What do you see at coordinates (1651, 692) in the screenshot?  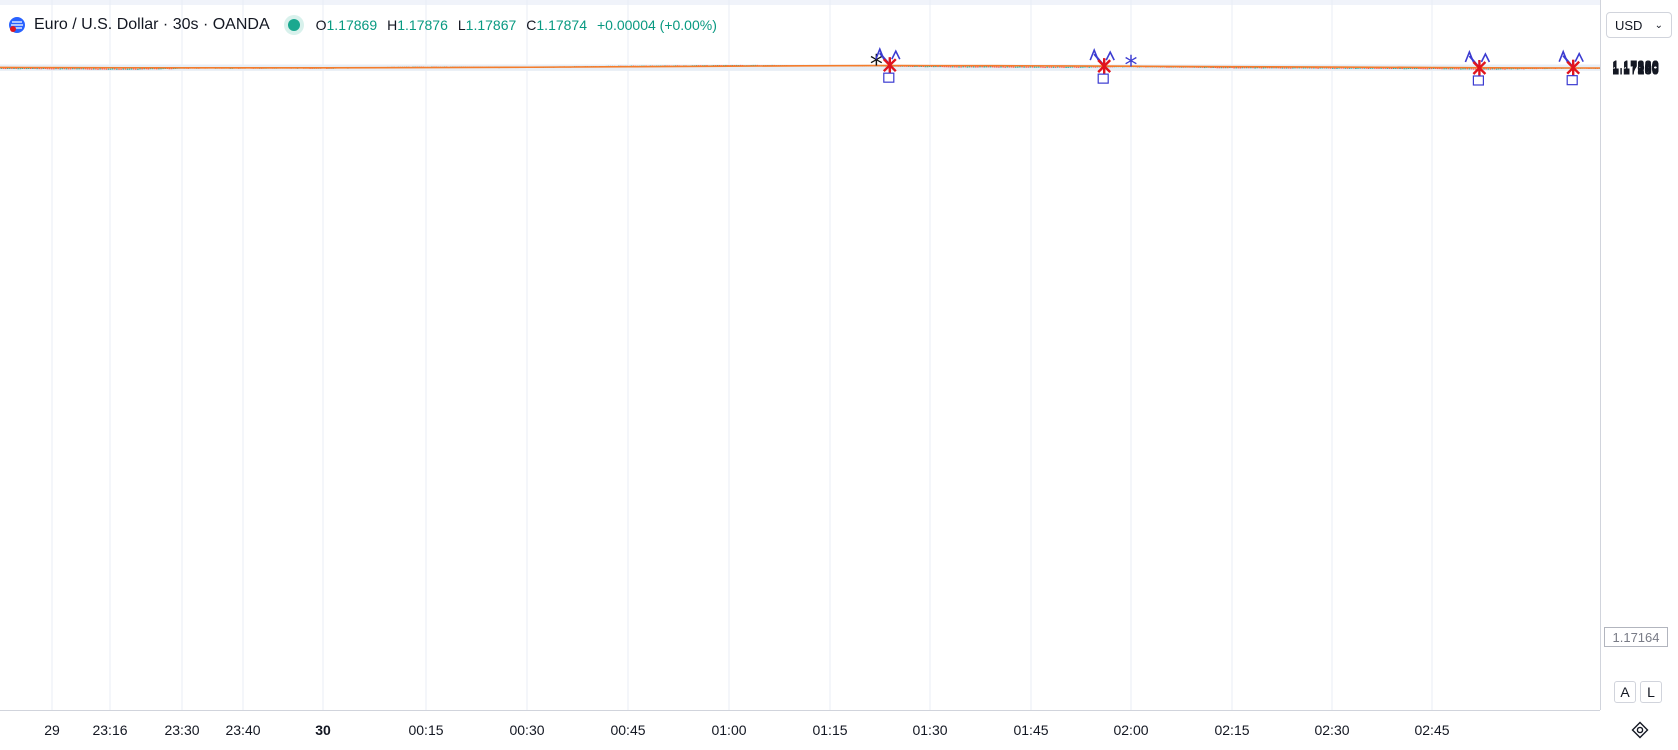 I see `log-scale-button: L` at bounding box center [1651, 692].